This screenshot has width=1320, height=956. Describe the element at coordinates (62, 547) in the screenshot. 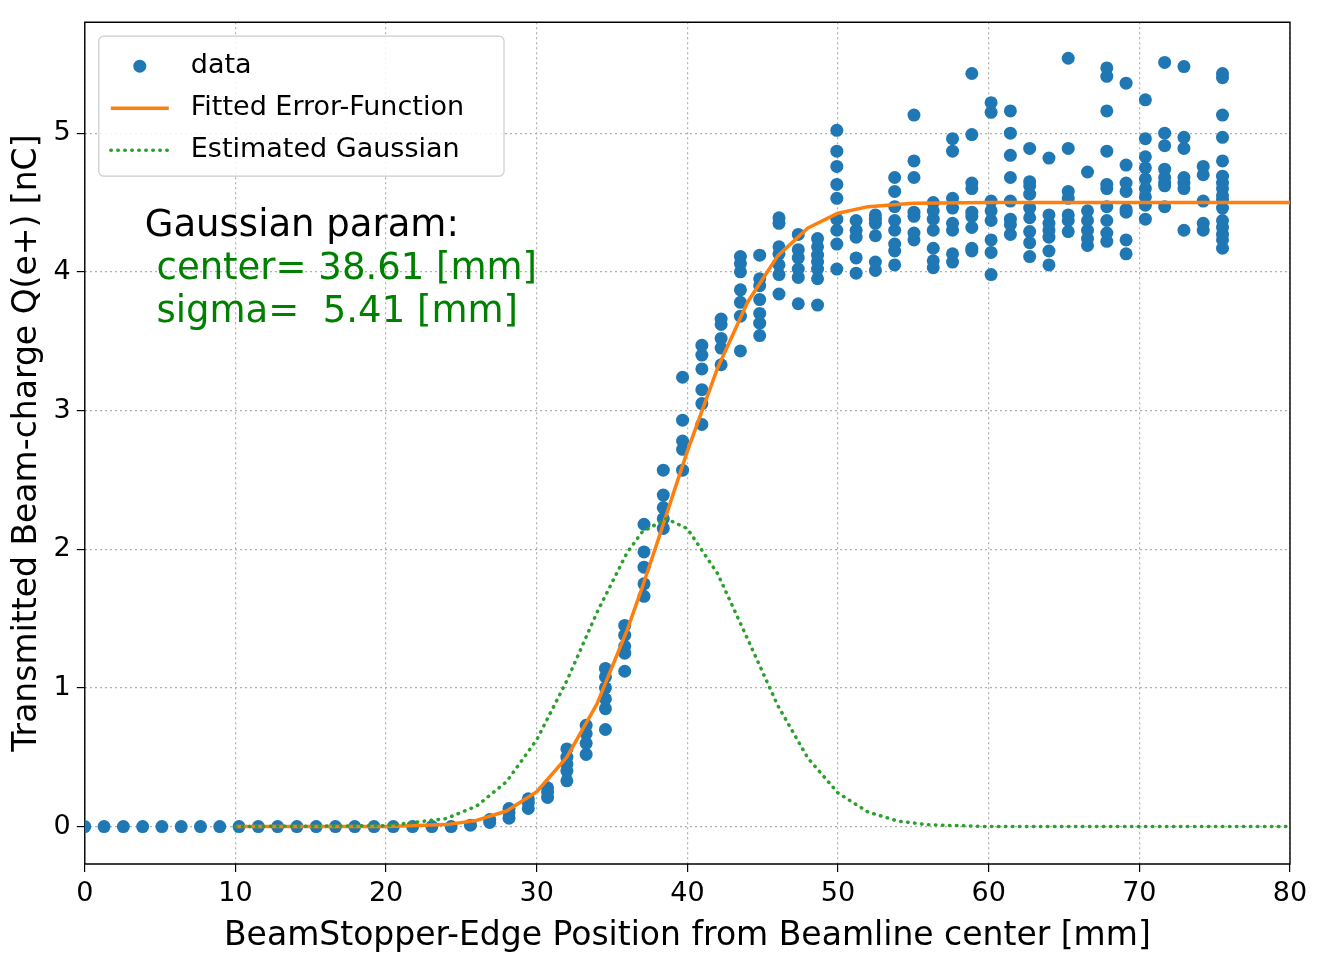

I see `y-tick-label: 2` at that location.